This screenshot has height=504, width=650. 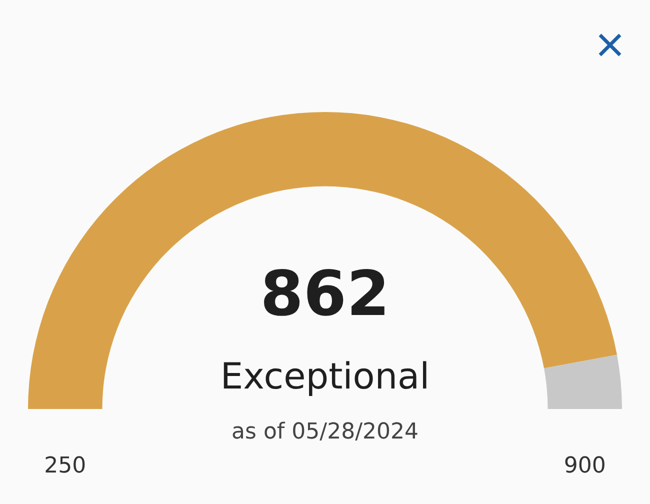 What do you see at coordinates (325, 293) in the screenshot?
I see `text: 862` at bounding box center [325, 293].